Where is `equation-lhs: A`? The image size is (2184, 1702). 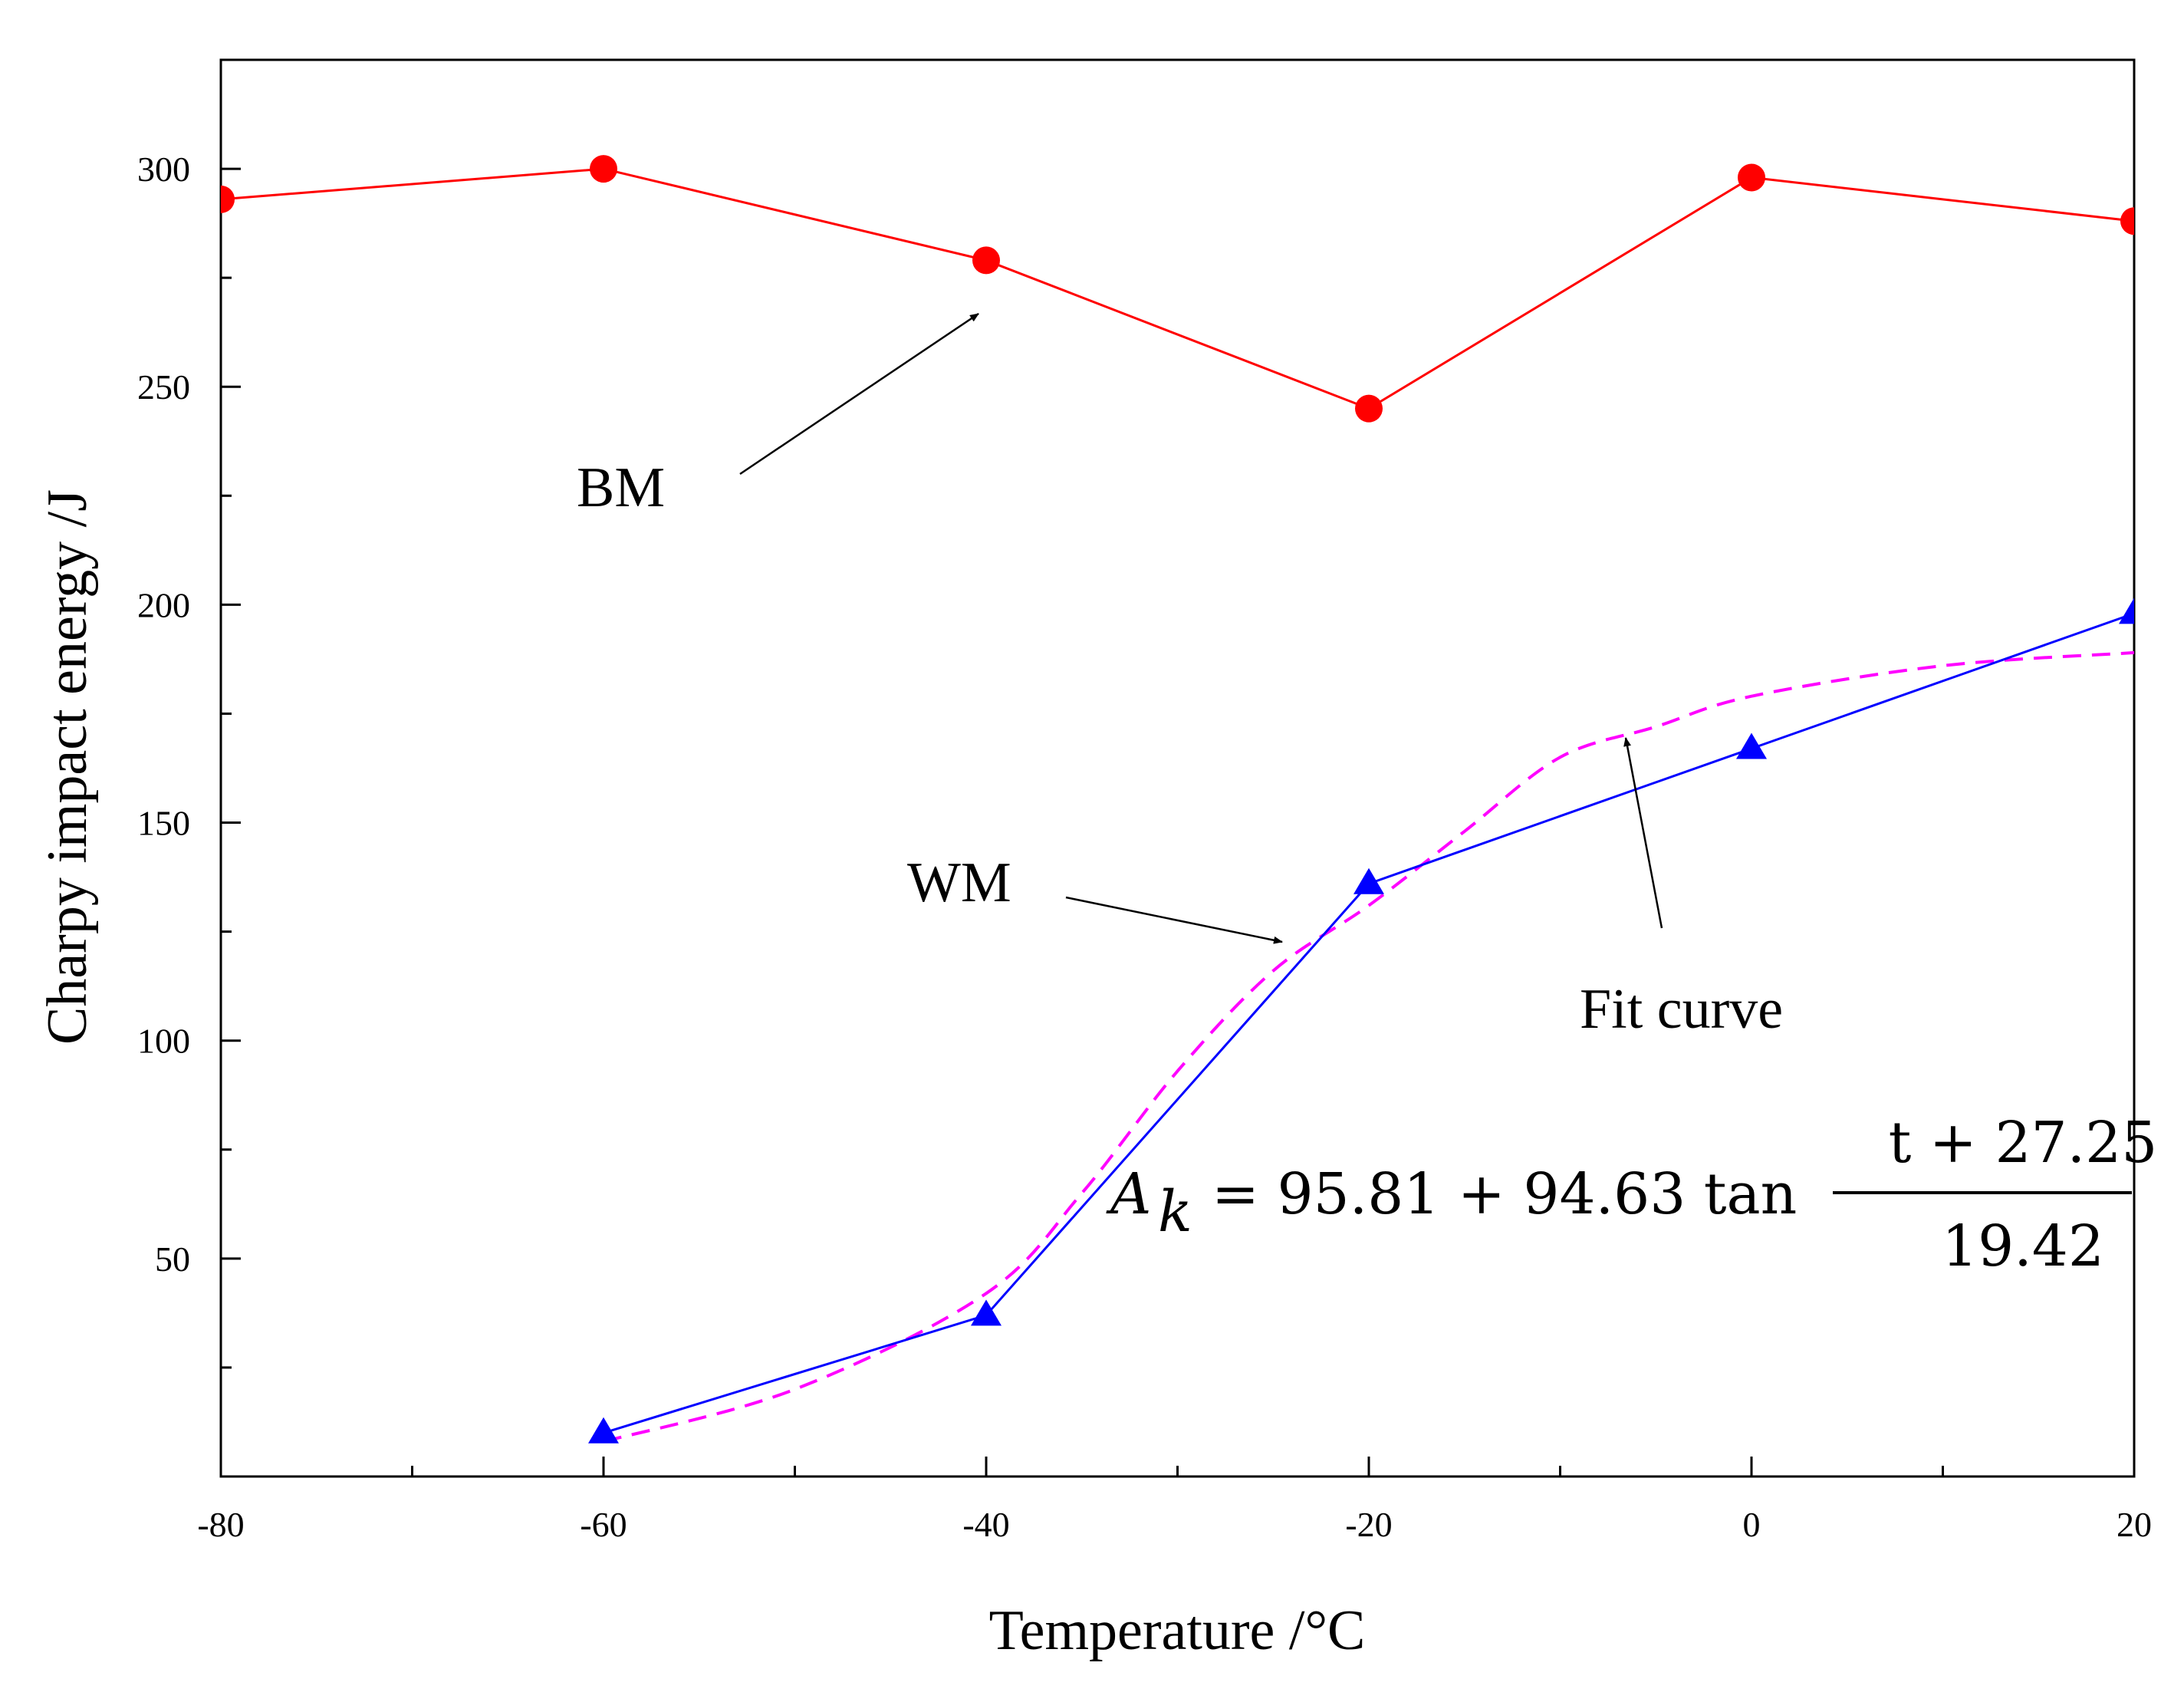
equation-lhs: A is located at coordinates (1128, 1194).